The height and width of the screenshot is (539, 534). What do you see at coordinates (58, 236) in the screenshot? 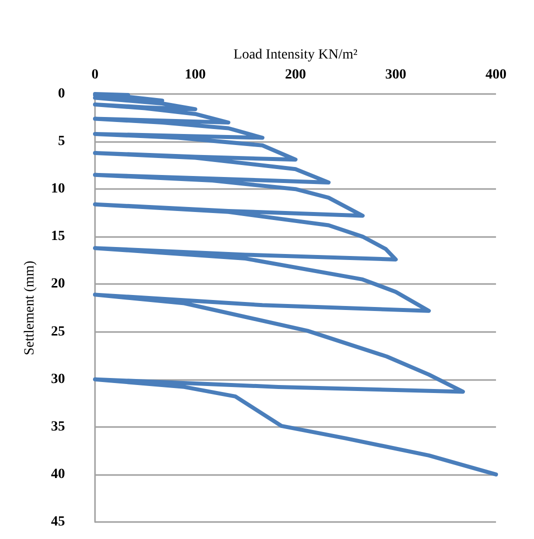
I see `y-tick-label: 15` at bounding box center [58, 236].